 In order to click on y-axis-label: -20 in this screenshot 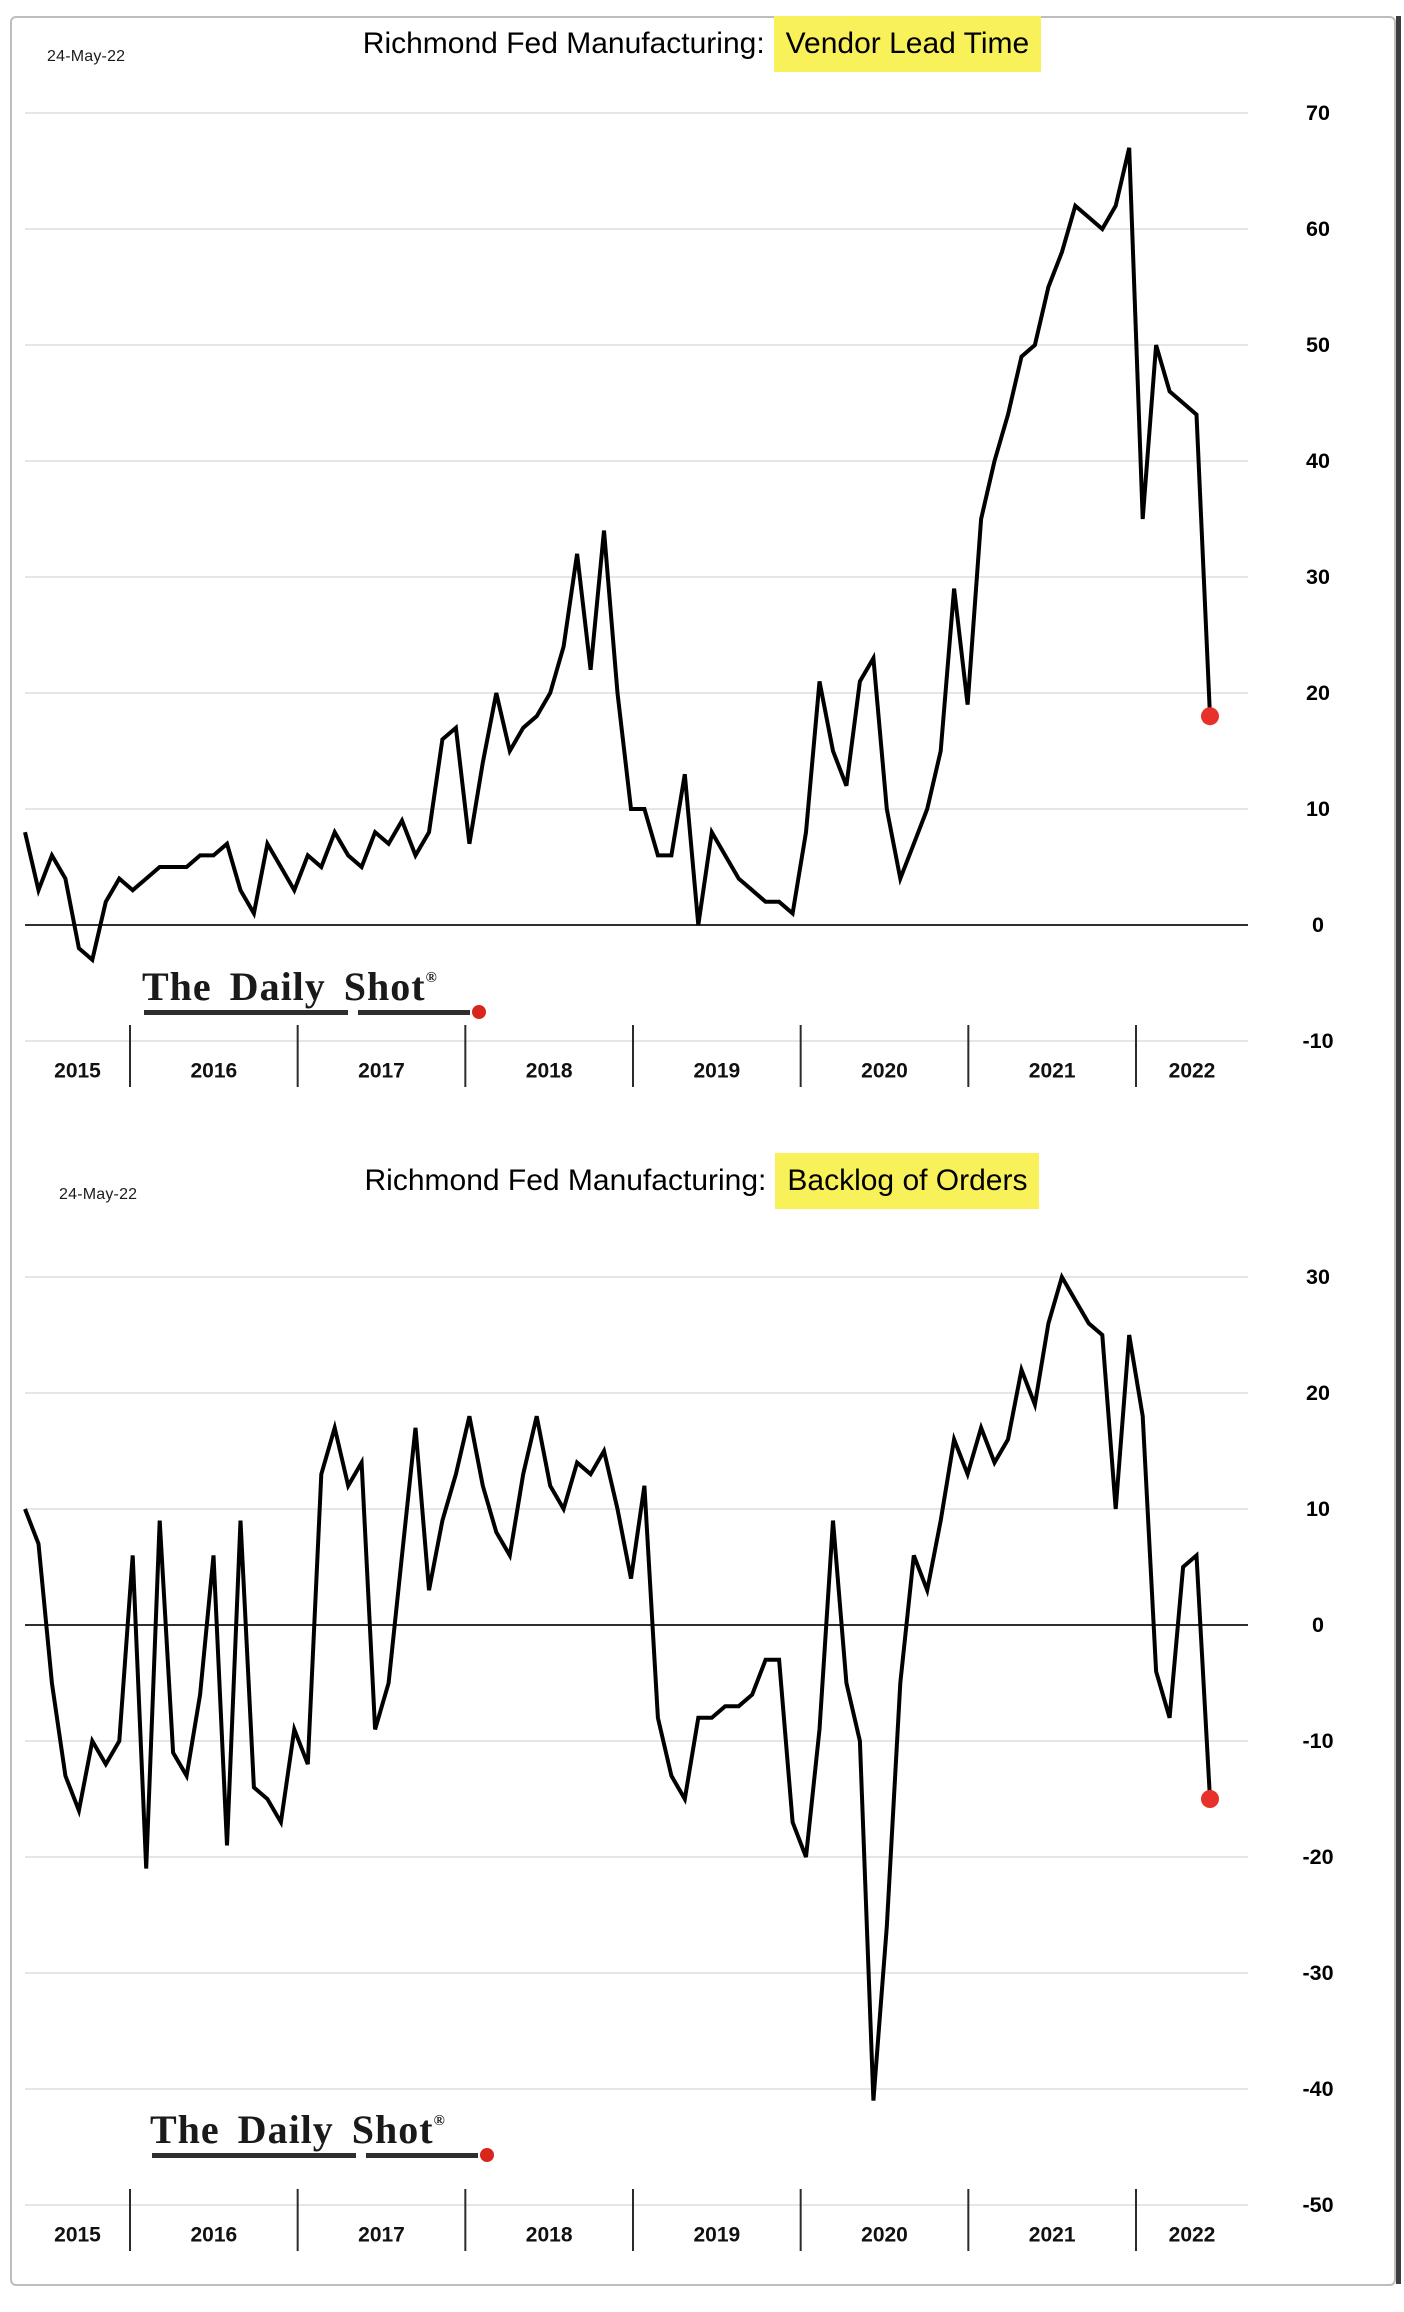, I will do `click(1317, 1857)`.